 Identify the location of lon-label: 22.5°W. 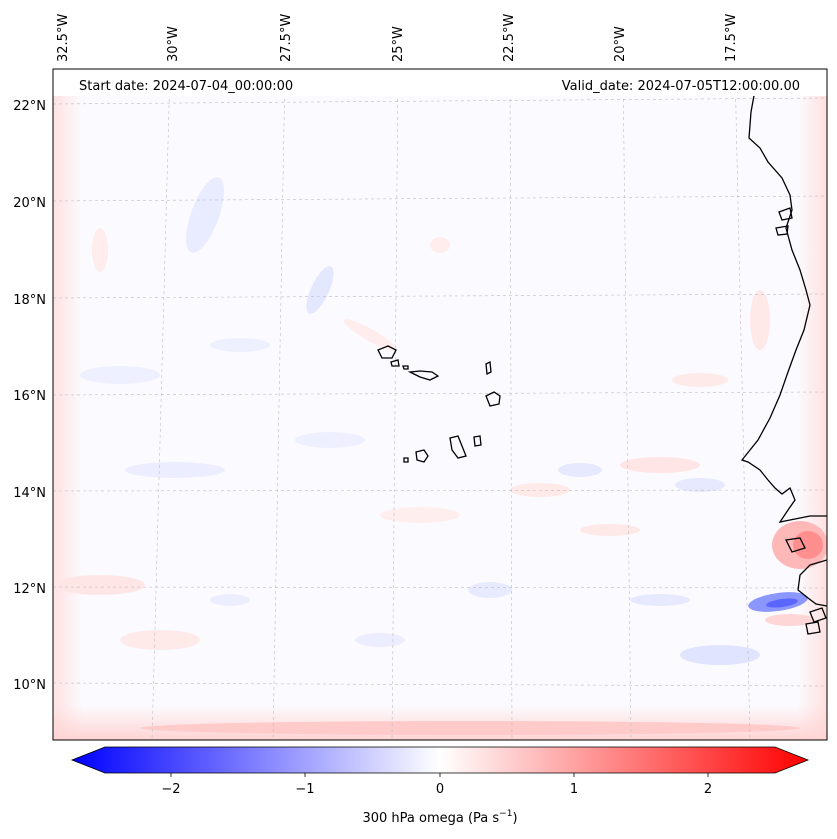
(509, 38).